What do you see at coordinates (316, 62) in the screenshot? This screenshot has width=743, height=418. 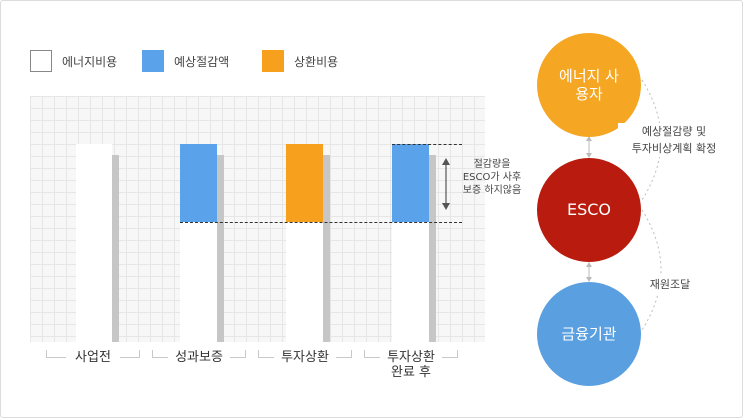 I see `legend-label-repayment-cost: 상환비용` at bounding box center [316, 62].